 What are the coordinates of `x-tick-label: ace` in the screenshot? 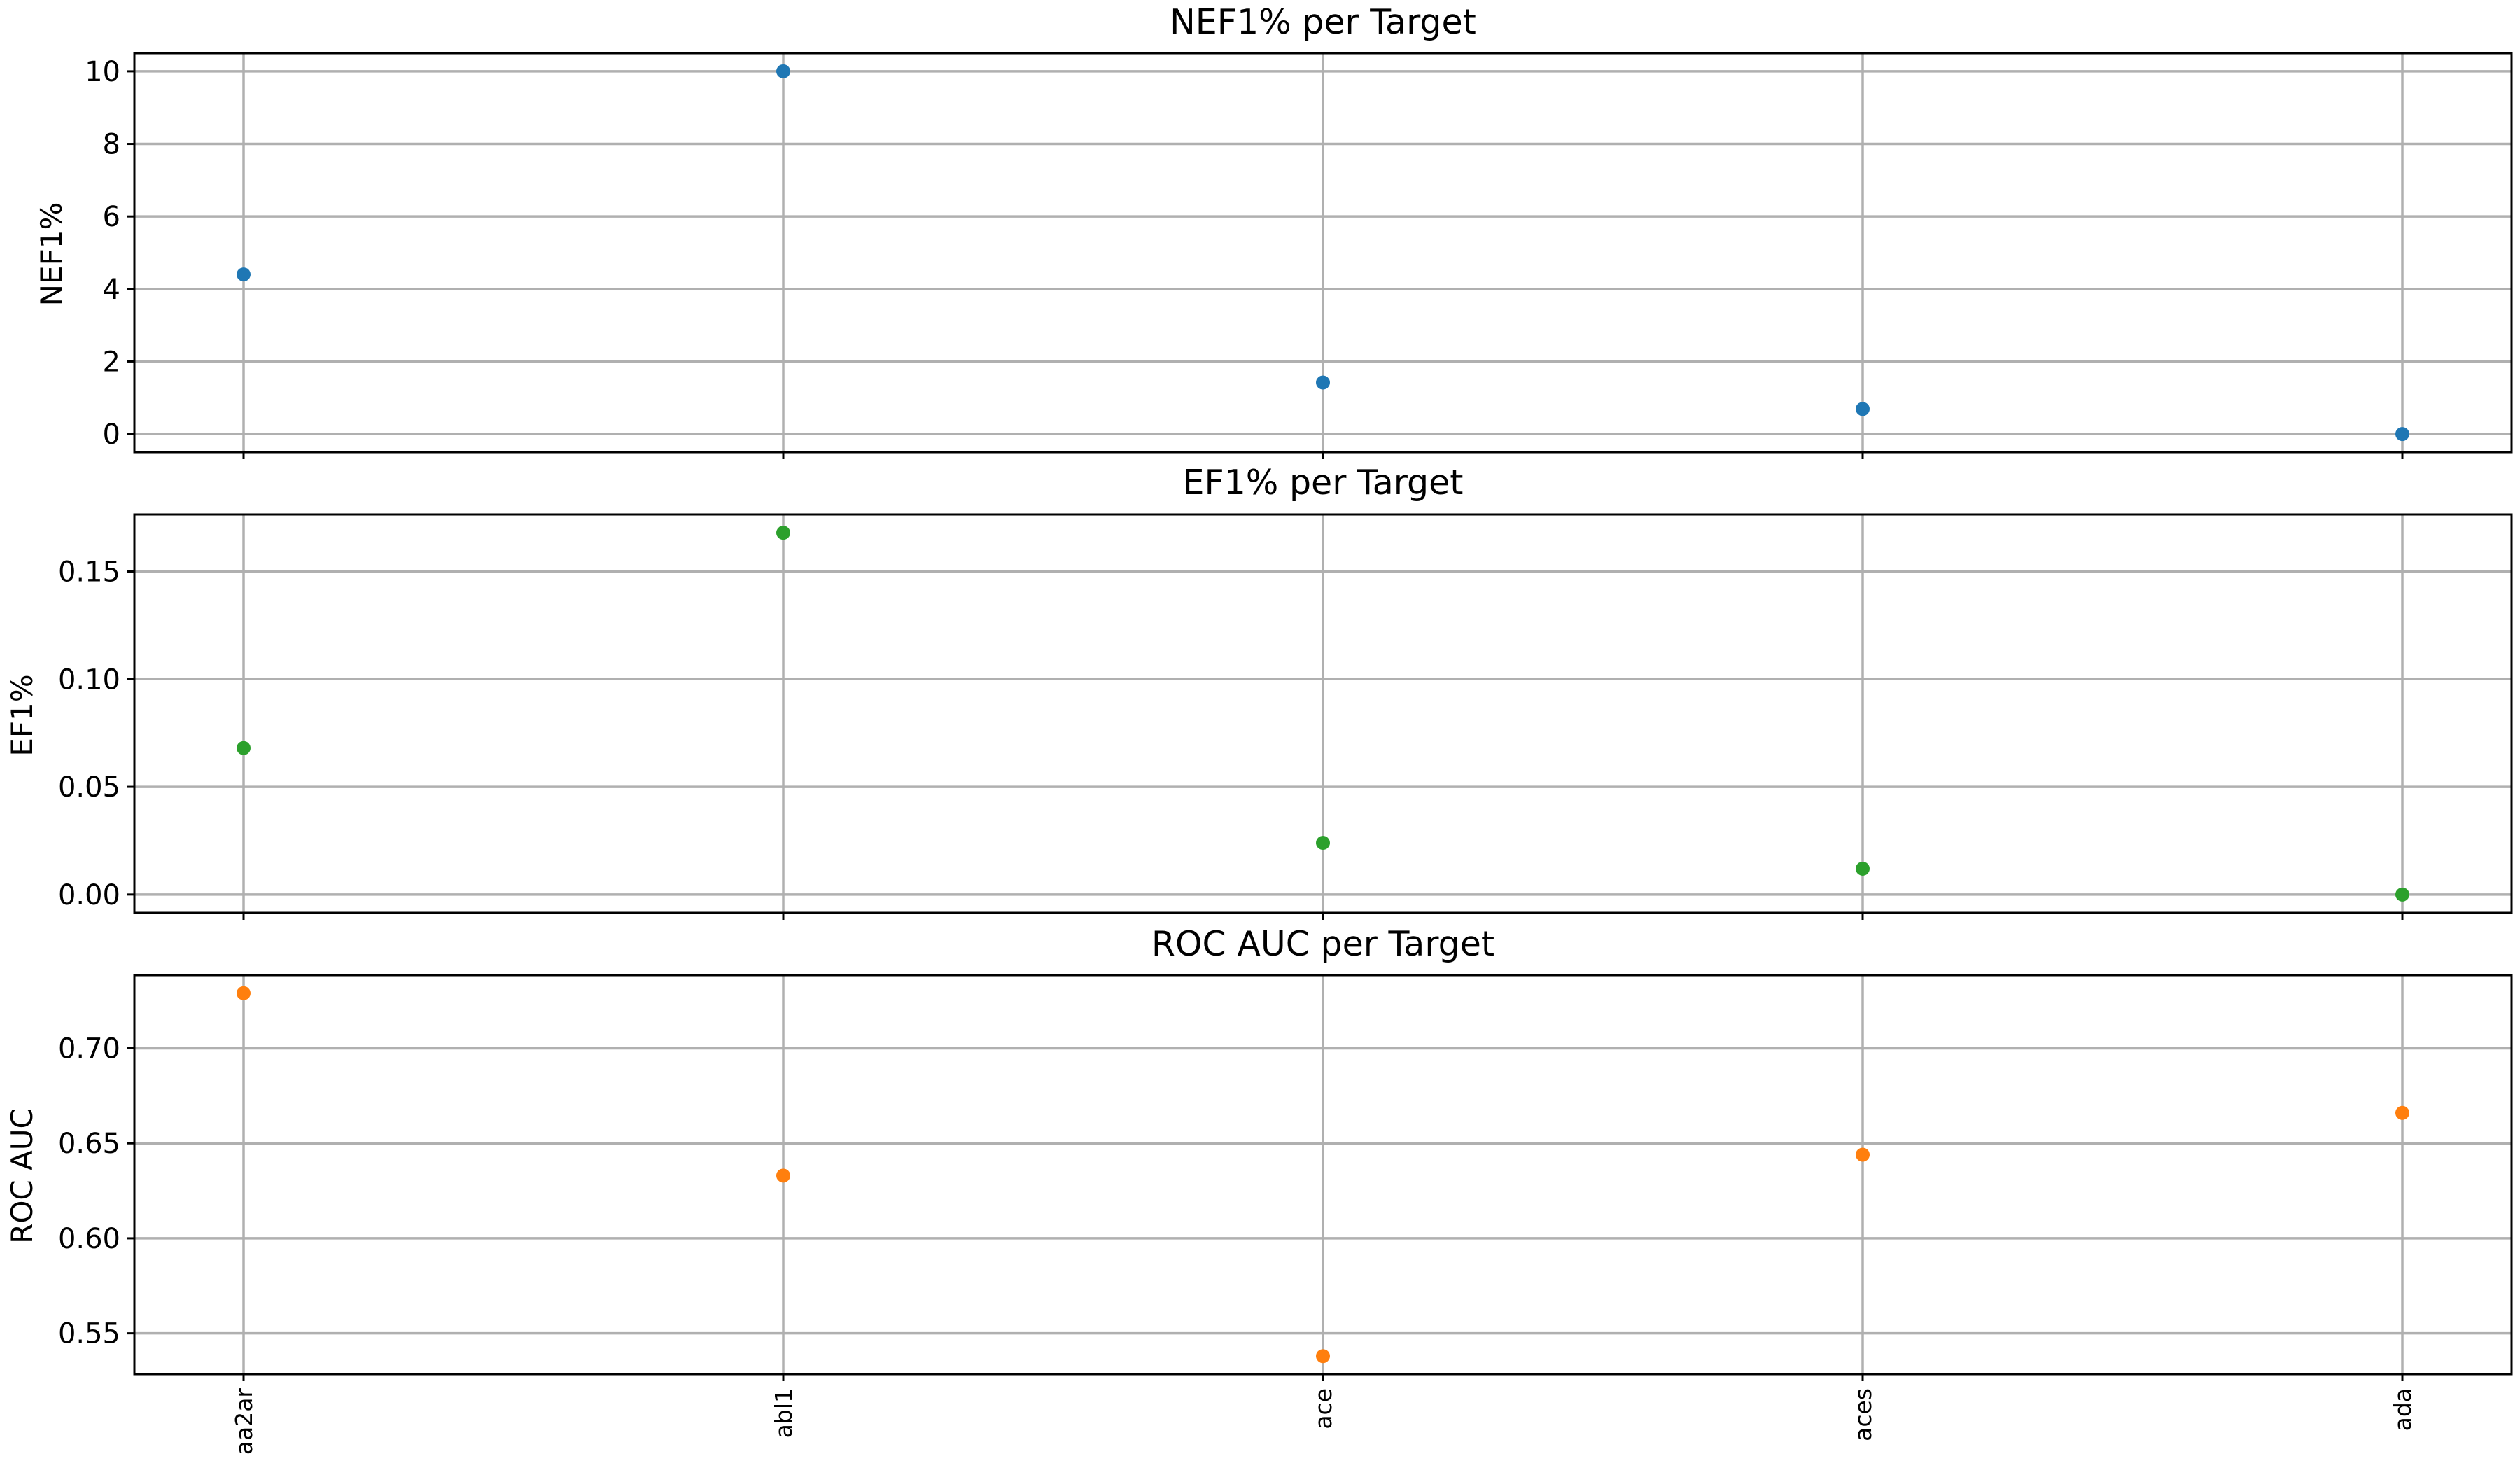 It's located at (1323, 1408).